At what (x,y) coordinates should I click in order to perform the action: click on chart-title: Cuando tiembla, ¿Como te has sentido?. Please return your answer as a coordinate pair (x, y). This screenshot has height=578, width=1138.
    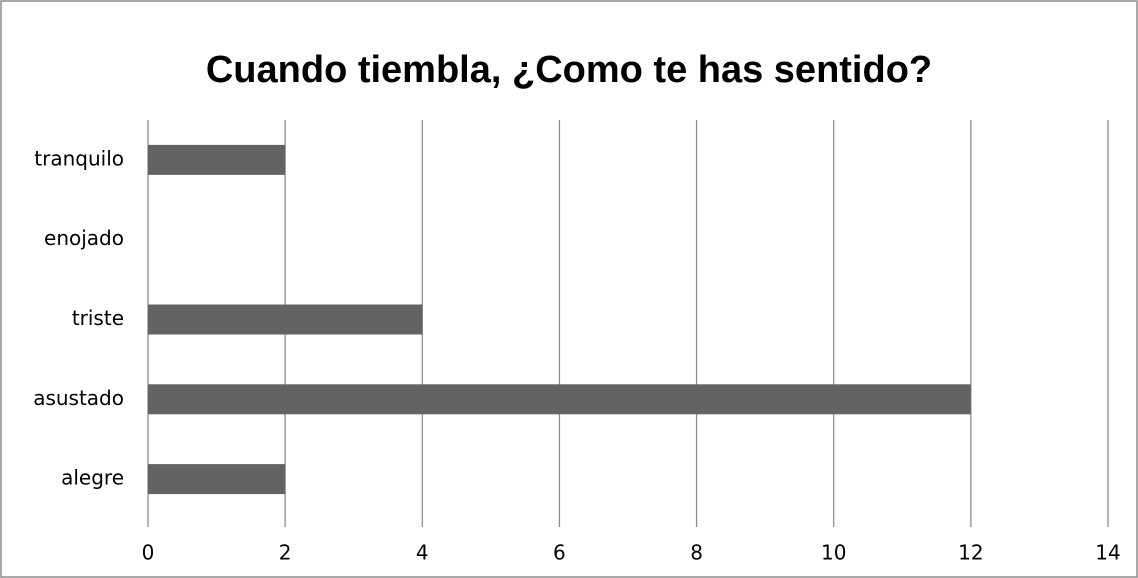
    Looking at the image, I should click on (569, 70).